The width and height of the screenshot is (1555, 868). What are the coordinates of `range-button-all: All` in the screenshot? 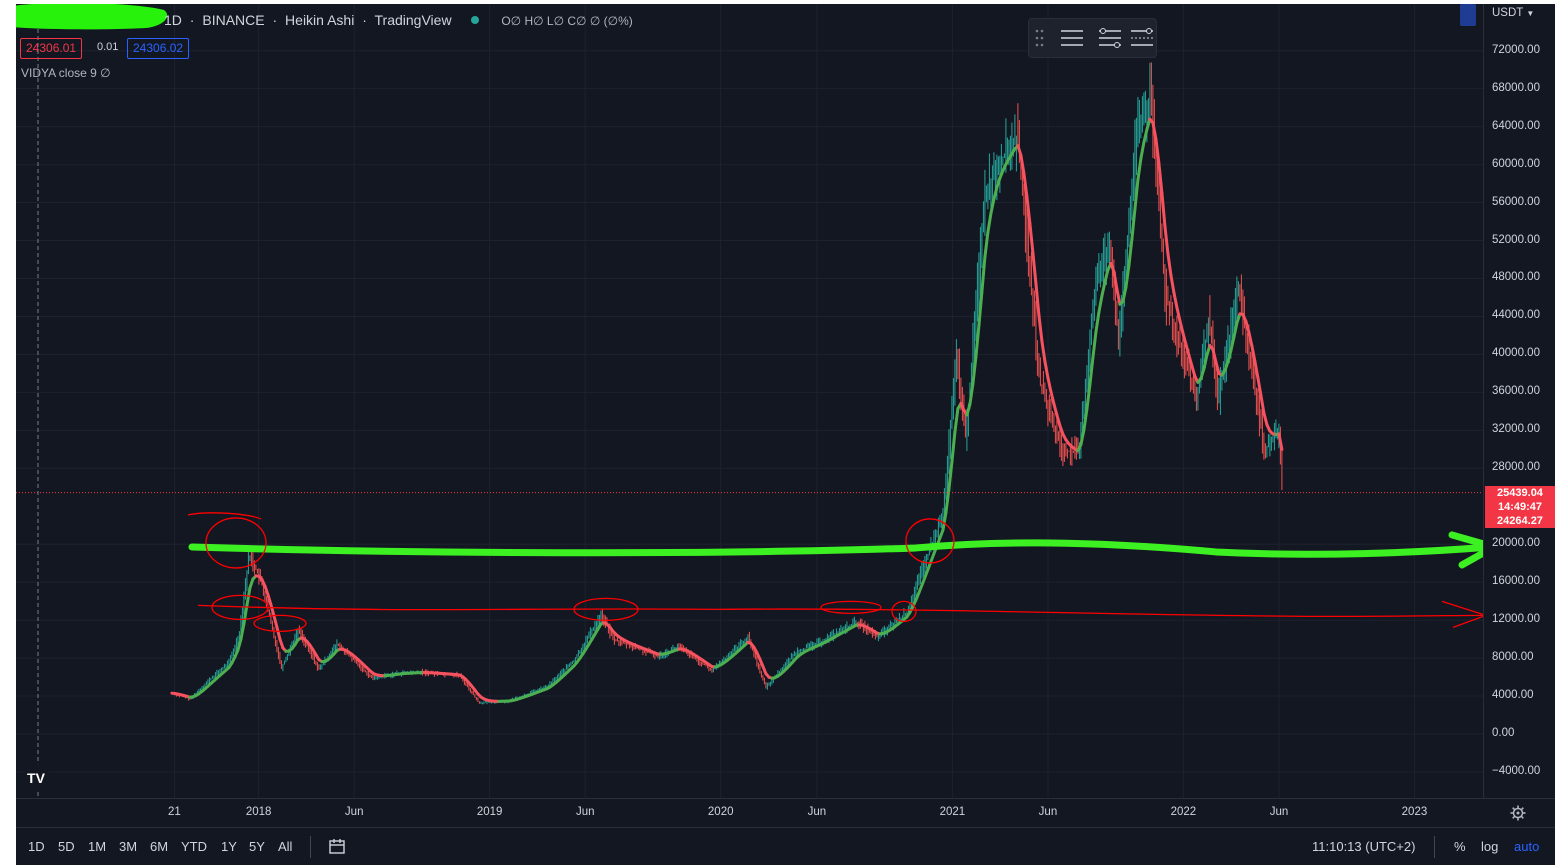 It's located at (285, 846).